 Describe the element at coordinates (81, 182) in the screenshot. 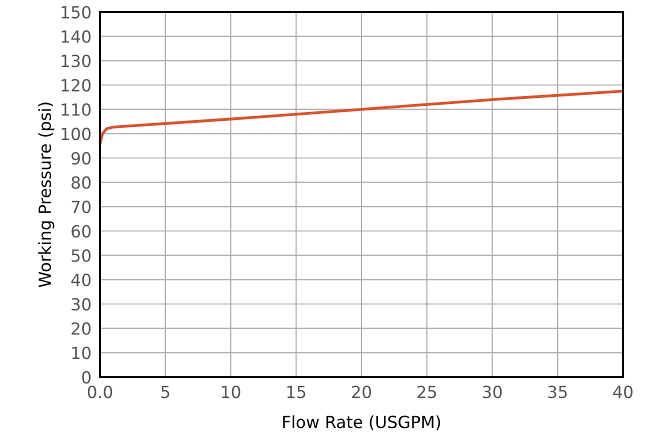

I see `y-tick-label: 80` at that location.